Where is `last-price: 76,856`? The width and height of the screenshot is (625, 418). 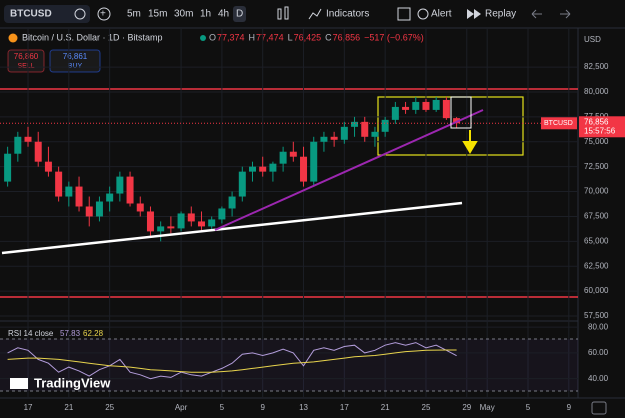
last-price: 76,856 is located at coordinates (596, 121).